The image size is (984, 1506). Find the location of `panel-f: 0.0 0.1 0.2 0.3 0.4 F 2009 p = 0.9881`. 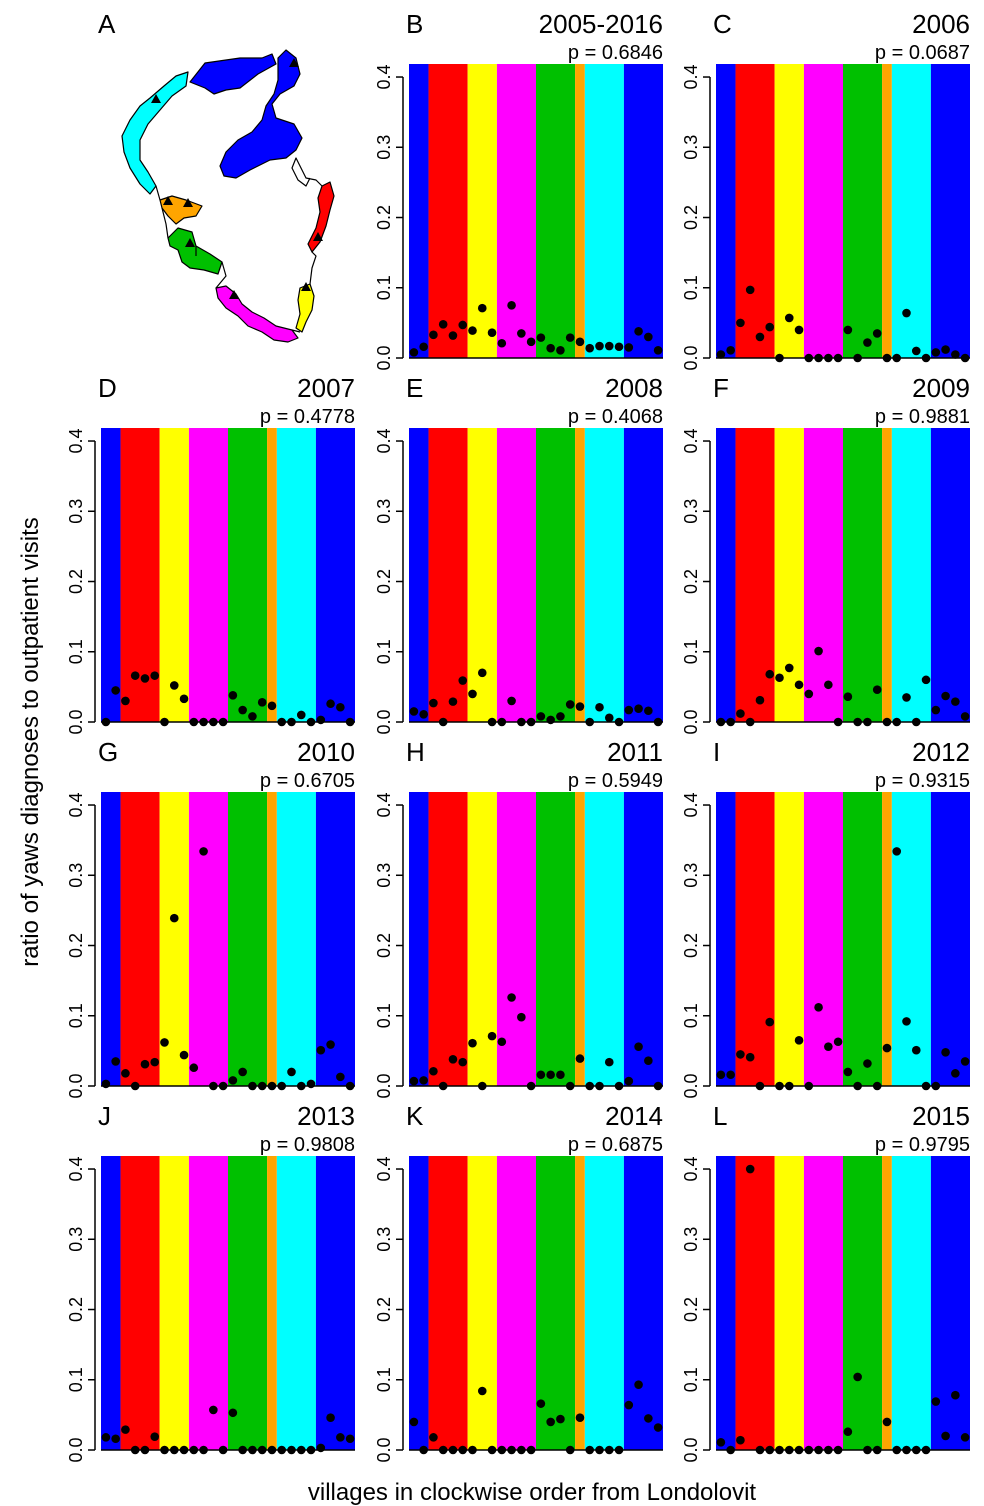

panel-f: 0.0 0.1 0.2 0.3 0.4 F 2009 p = 0.9881 is located at coordinates (825, 554).